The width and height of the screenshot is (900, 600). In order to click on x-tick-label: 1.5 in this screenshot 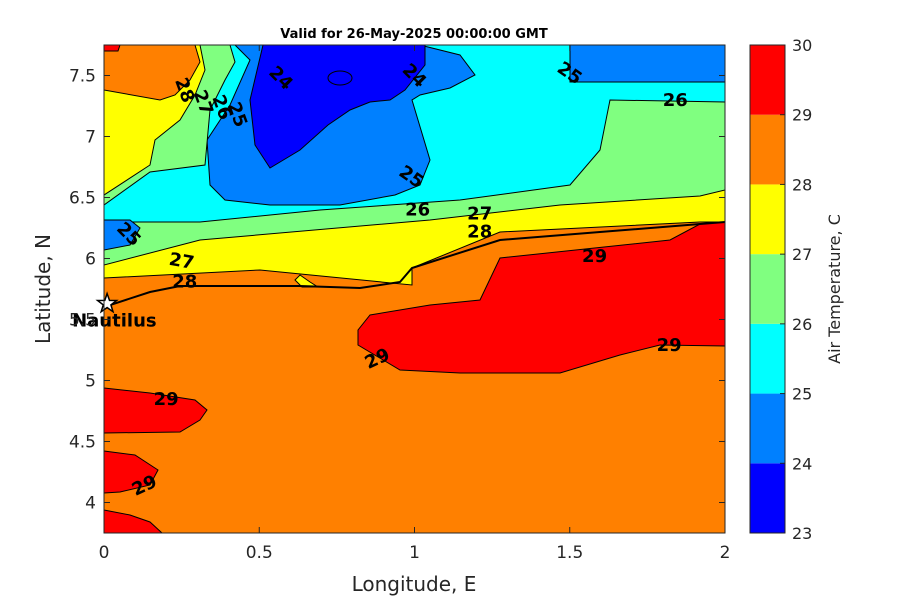, I will do `click(569, 553)`.